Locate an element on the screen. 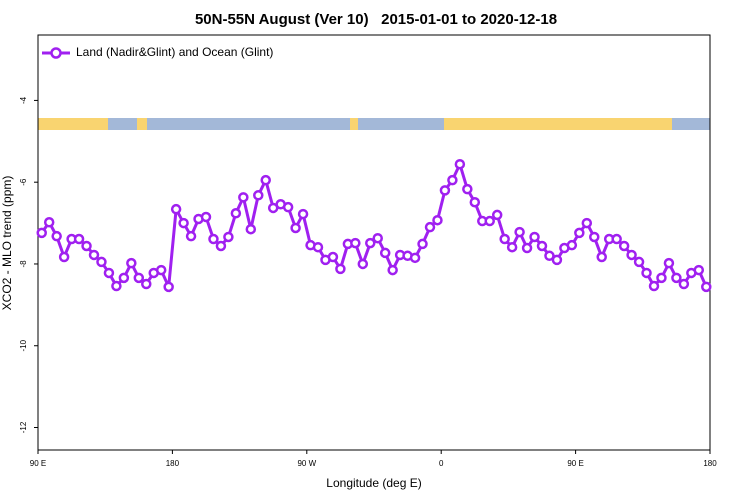 Image resolution: width=750 pixels, height=500 pixels. y-tick-label: -8 is located at coordinates (23, 264).